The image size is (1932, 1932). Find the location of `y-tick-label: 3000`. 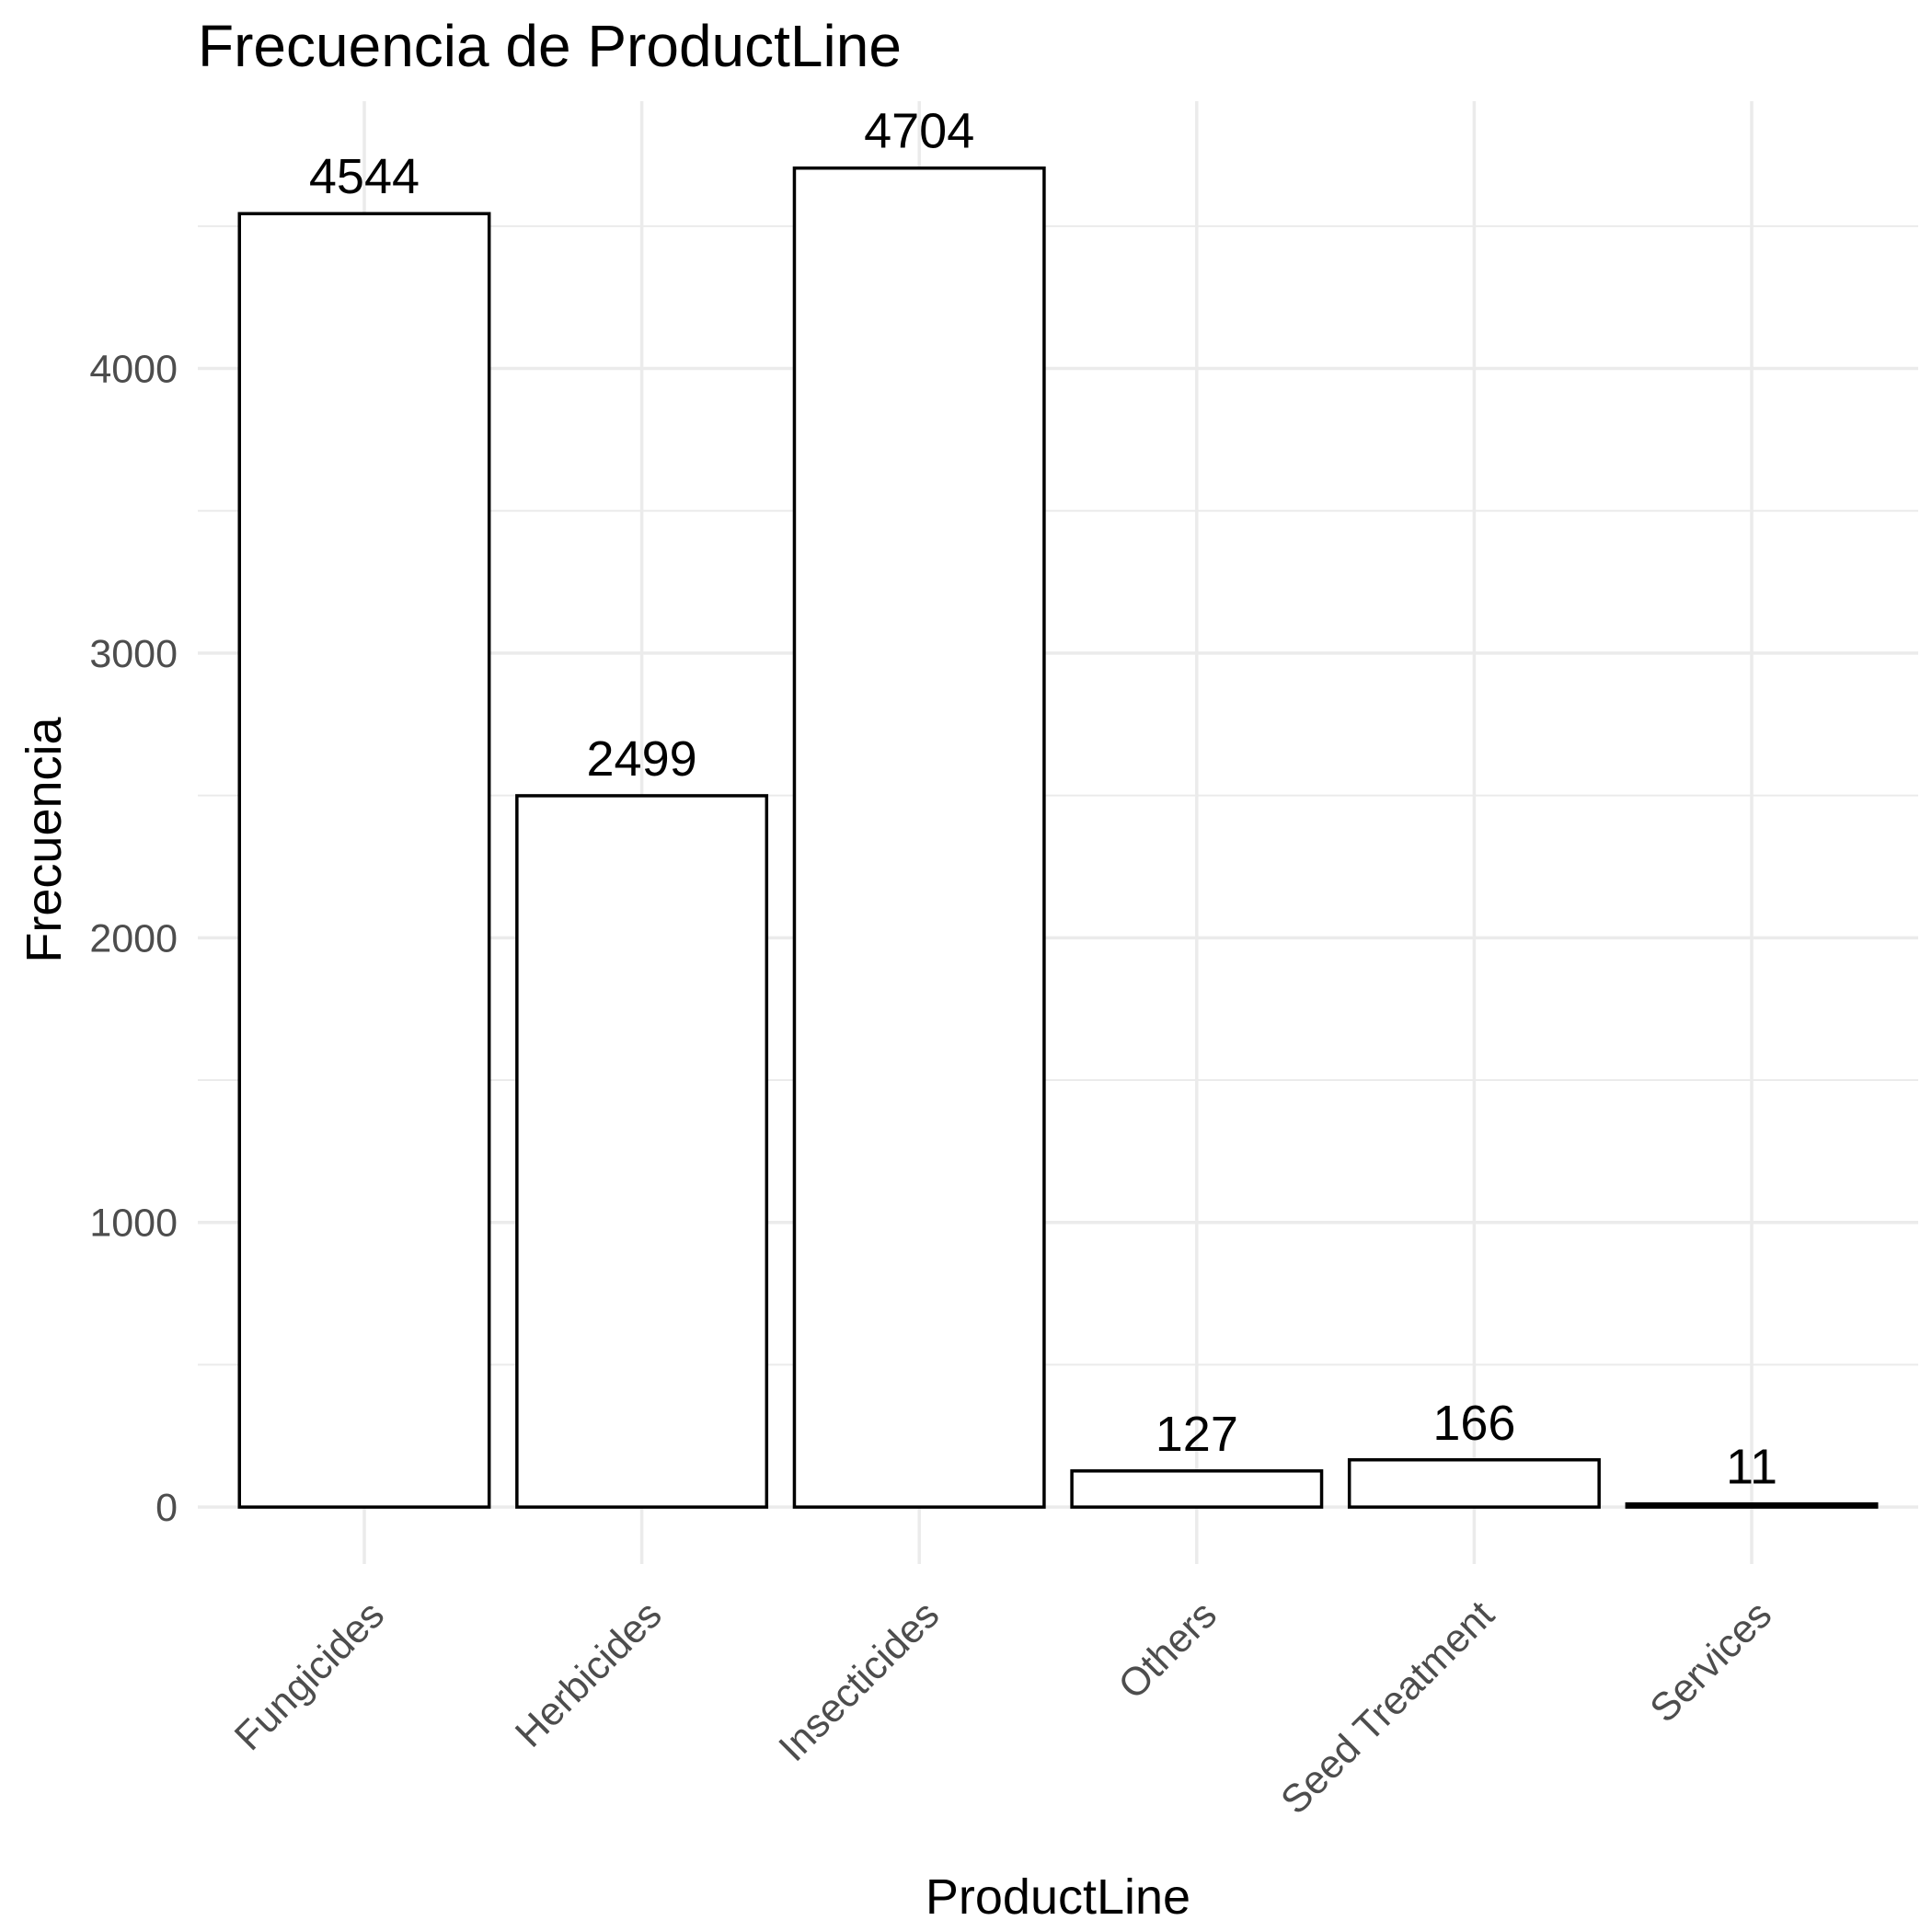

y-tick-label: 3000 is located at coordinates (133, 654).